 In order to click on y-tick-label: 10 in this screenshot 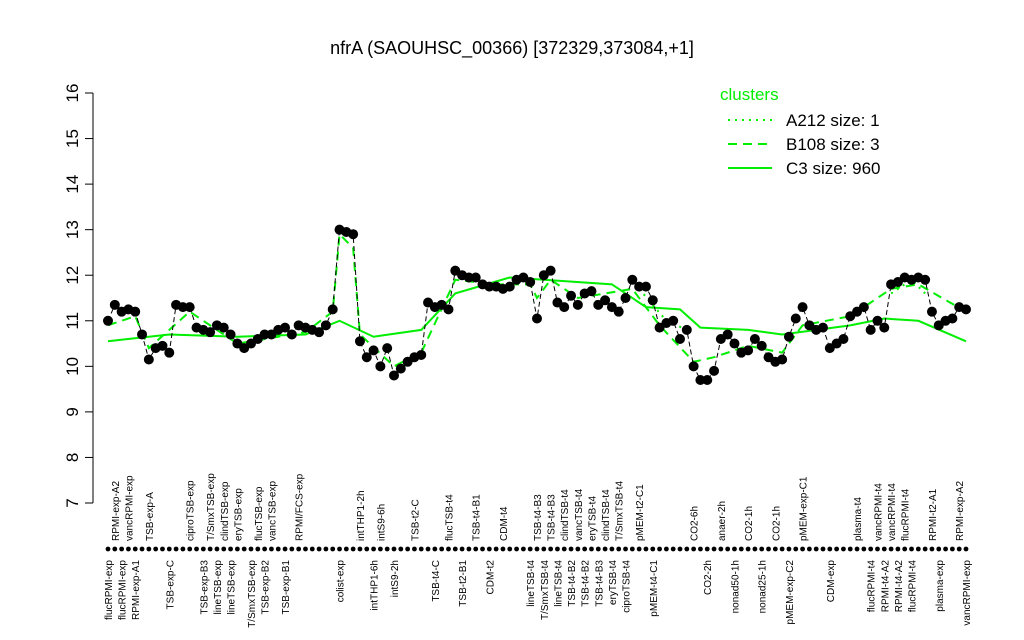, I will do `click(72, 366)`.